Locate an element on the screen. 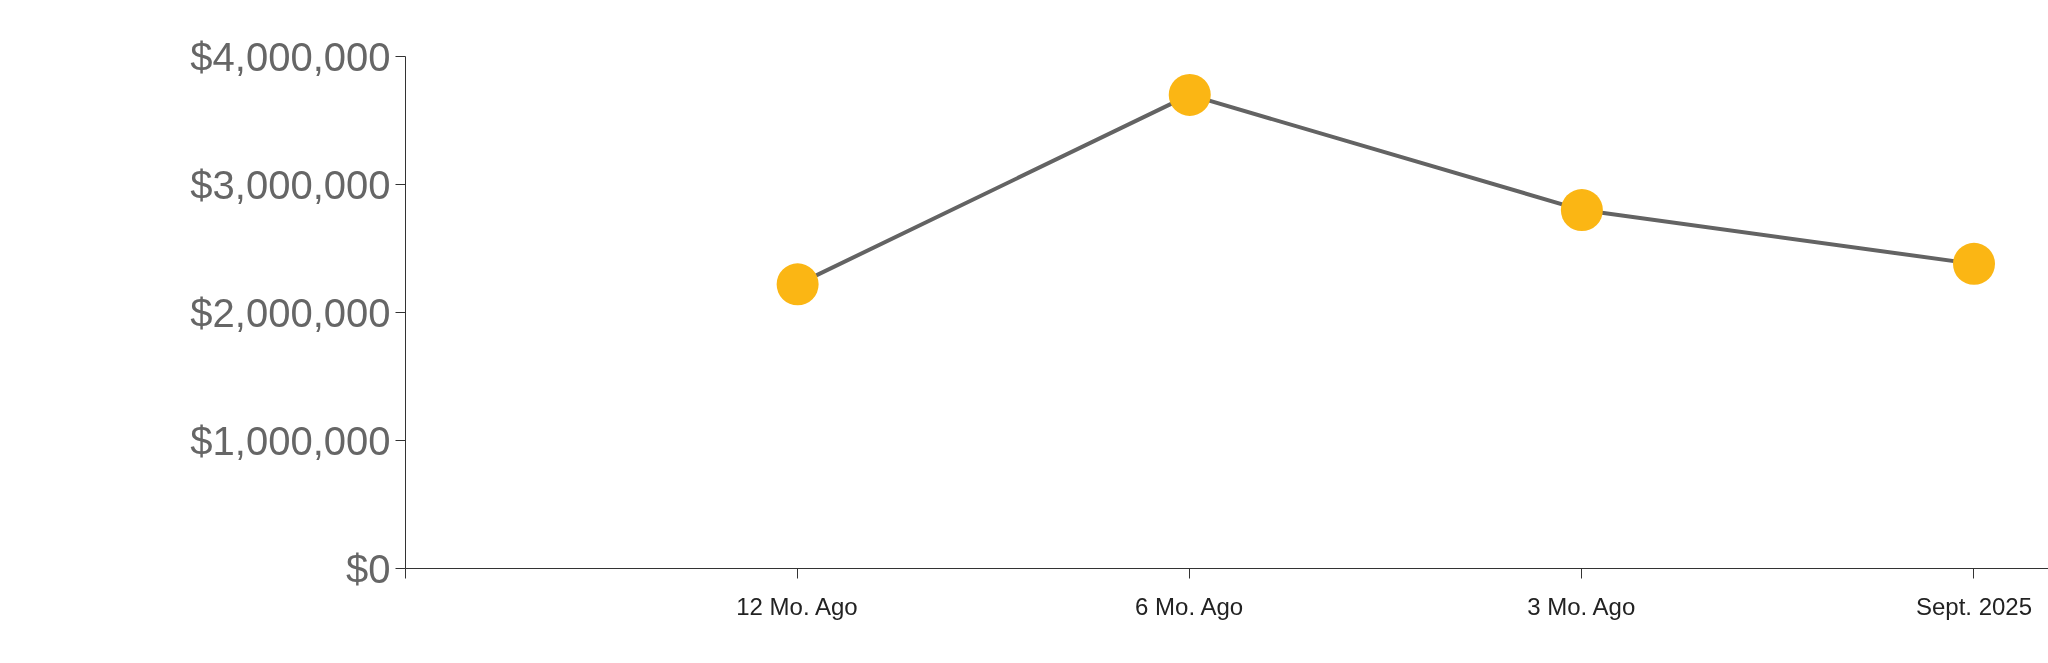  x-tick-label: 6 Mo. Ago is located at coordinates (1189, 606).